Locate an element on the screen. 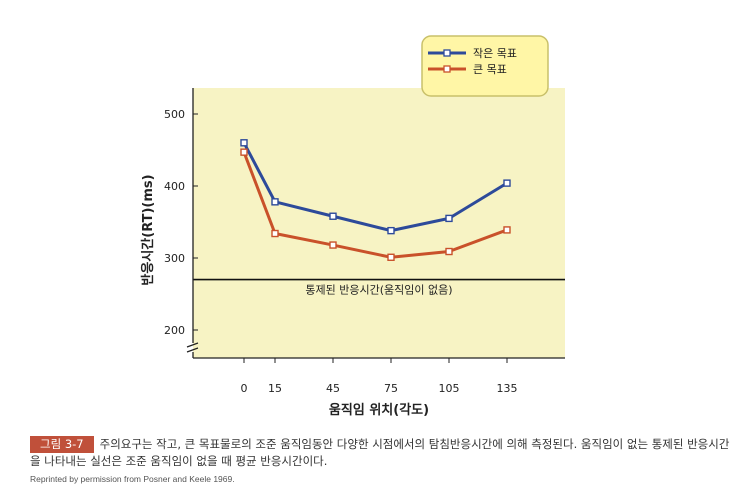  series-layer is located at coordinates (375, 200).